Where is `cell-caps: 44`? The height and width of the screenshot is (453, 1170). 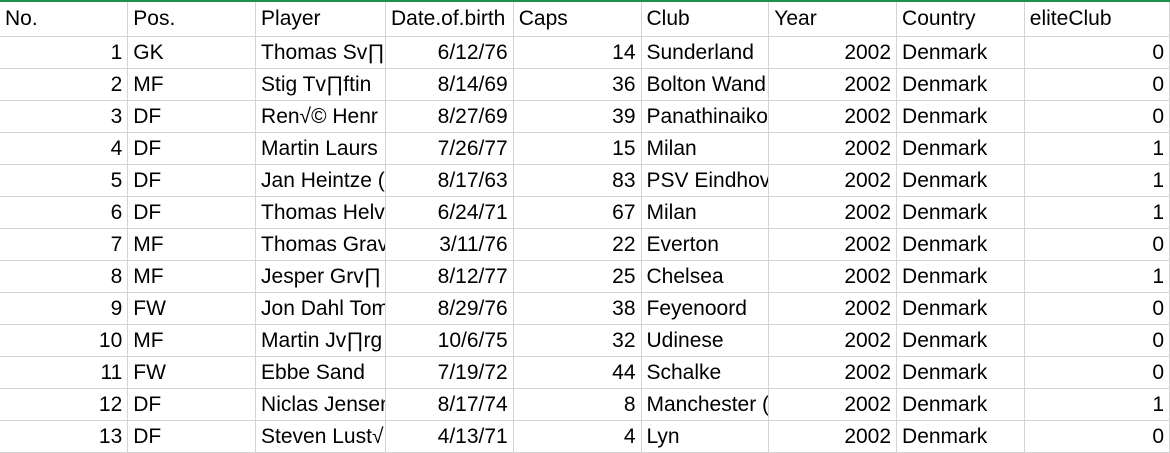
cell-caps: 44 is located at coordinates (577, 372).